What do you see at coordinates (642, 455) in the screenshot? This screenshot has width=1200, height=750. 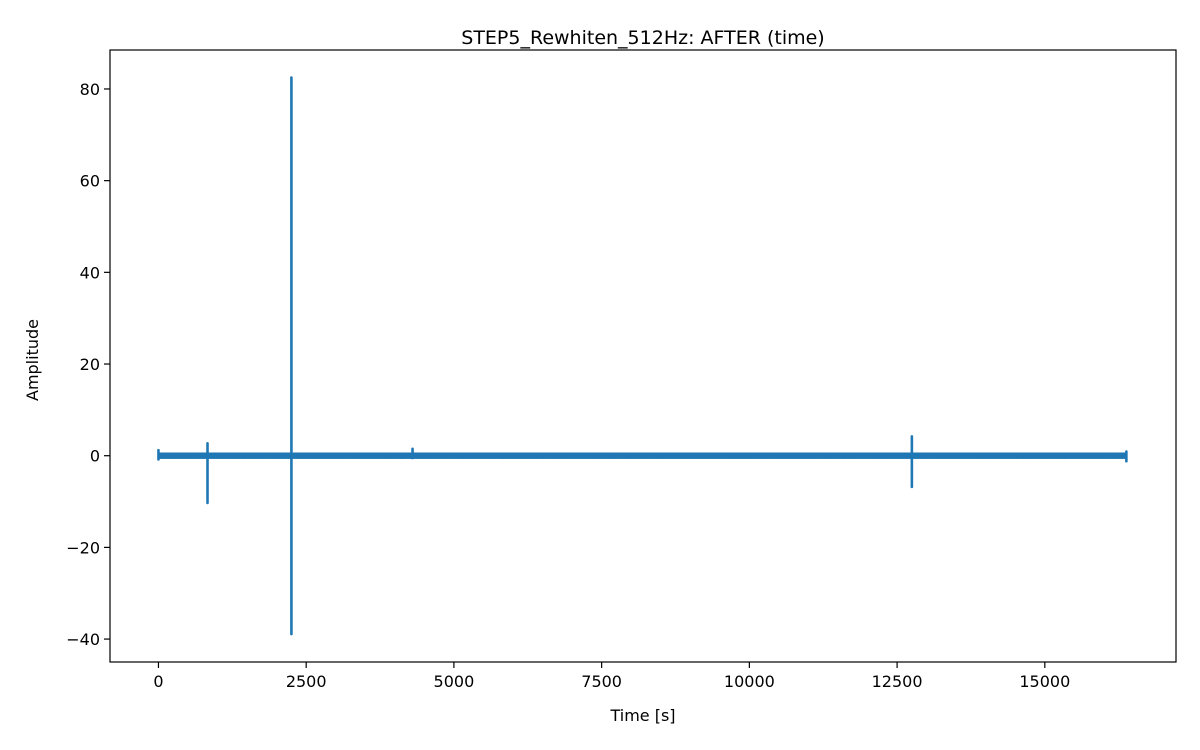 I see `noise-band` at bounding box center [642, 455].